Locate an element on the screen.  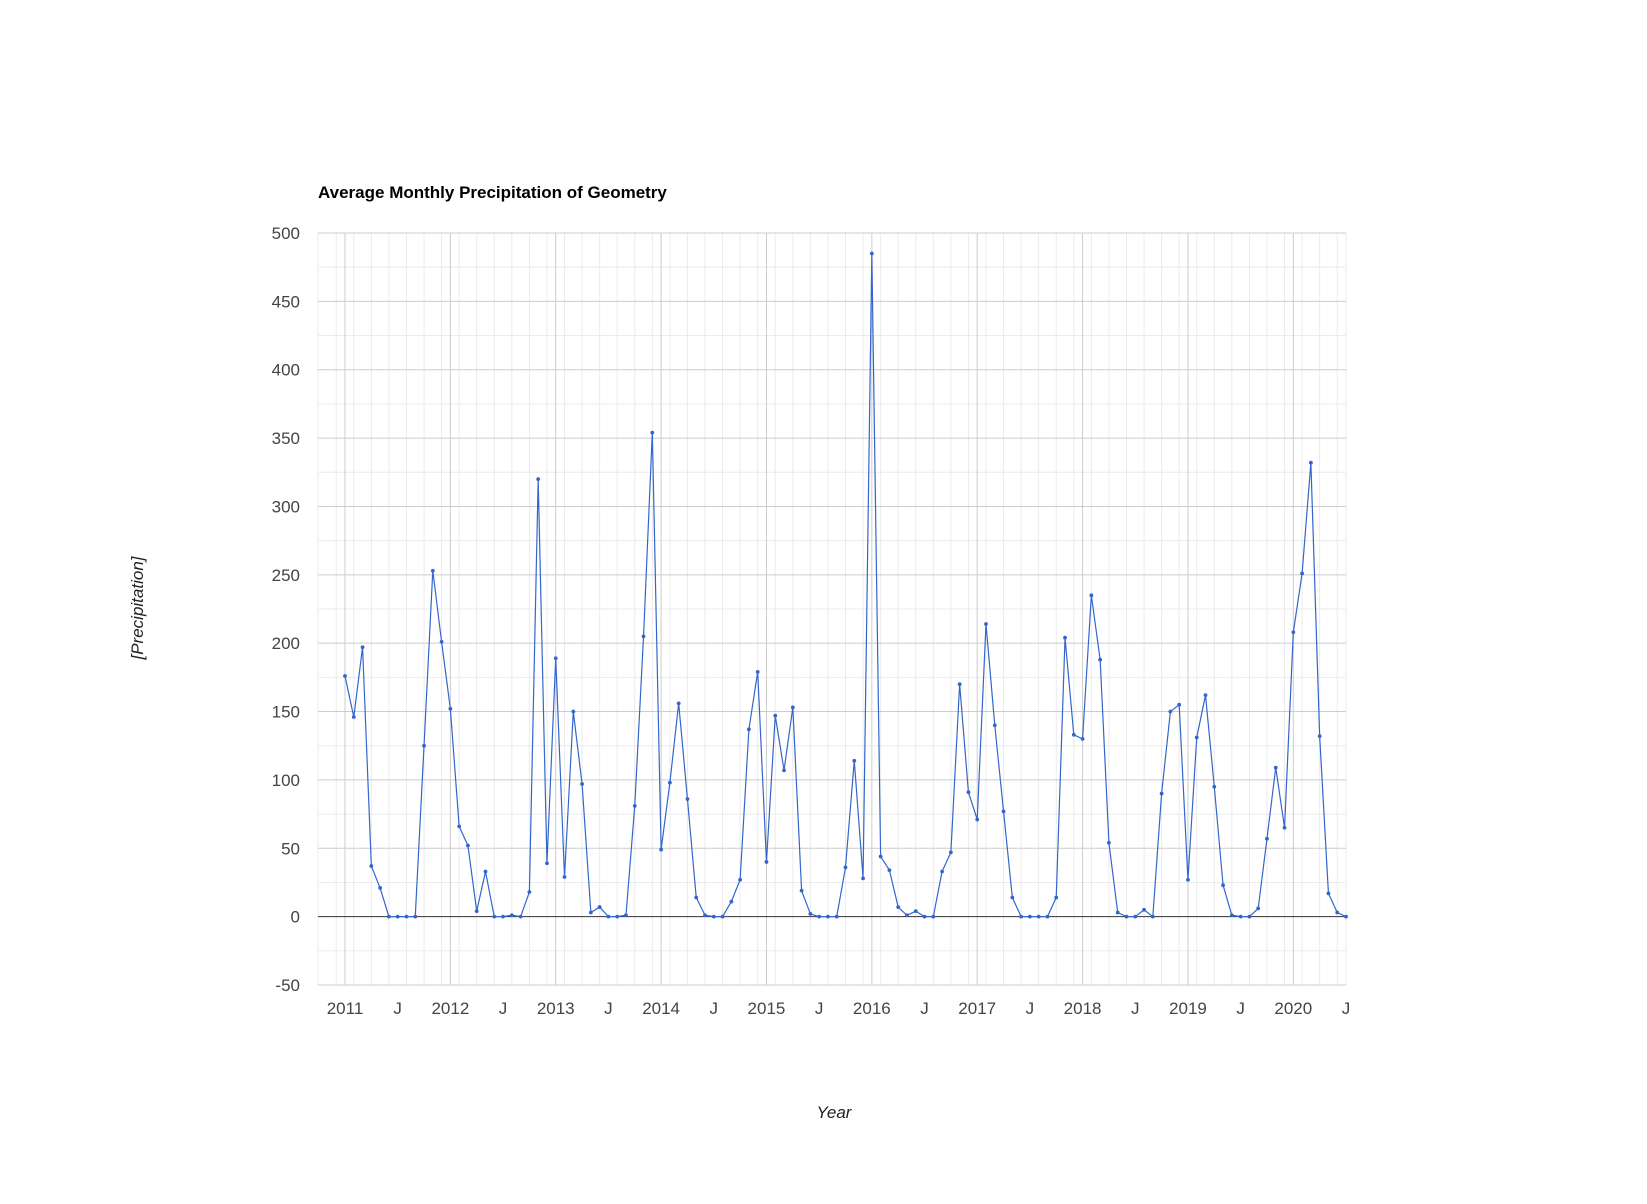
y-tick-label: 500 is located at coordinates (286, 233).